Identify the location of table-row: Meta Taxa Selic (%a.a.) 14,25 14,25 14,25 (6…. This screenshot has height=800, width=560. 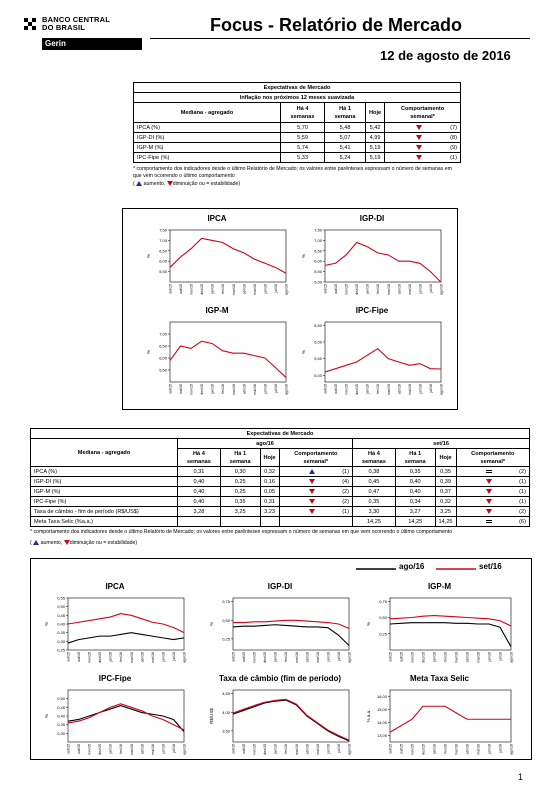
(280, 521).